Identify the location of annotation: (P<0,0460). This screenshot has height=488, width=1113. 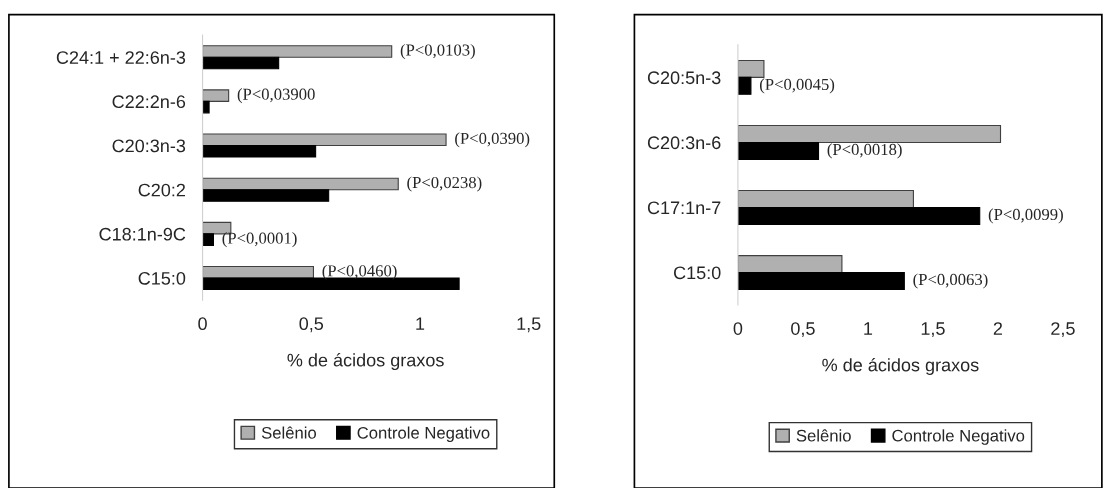
(359, 272).